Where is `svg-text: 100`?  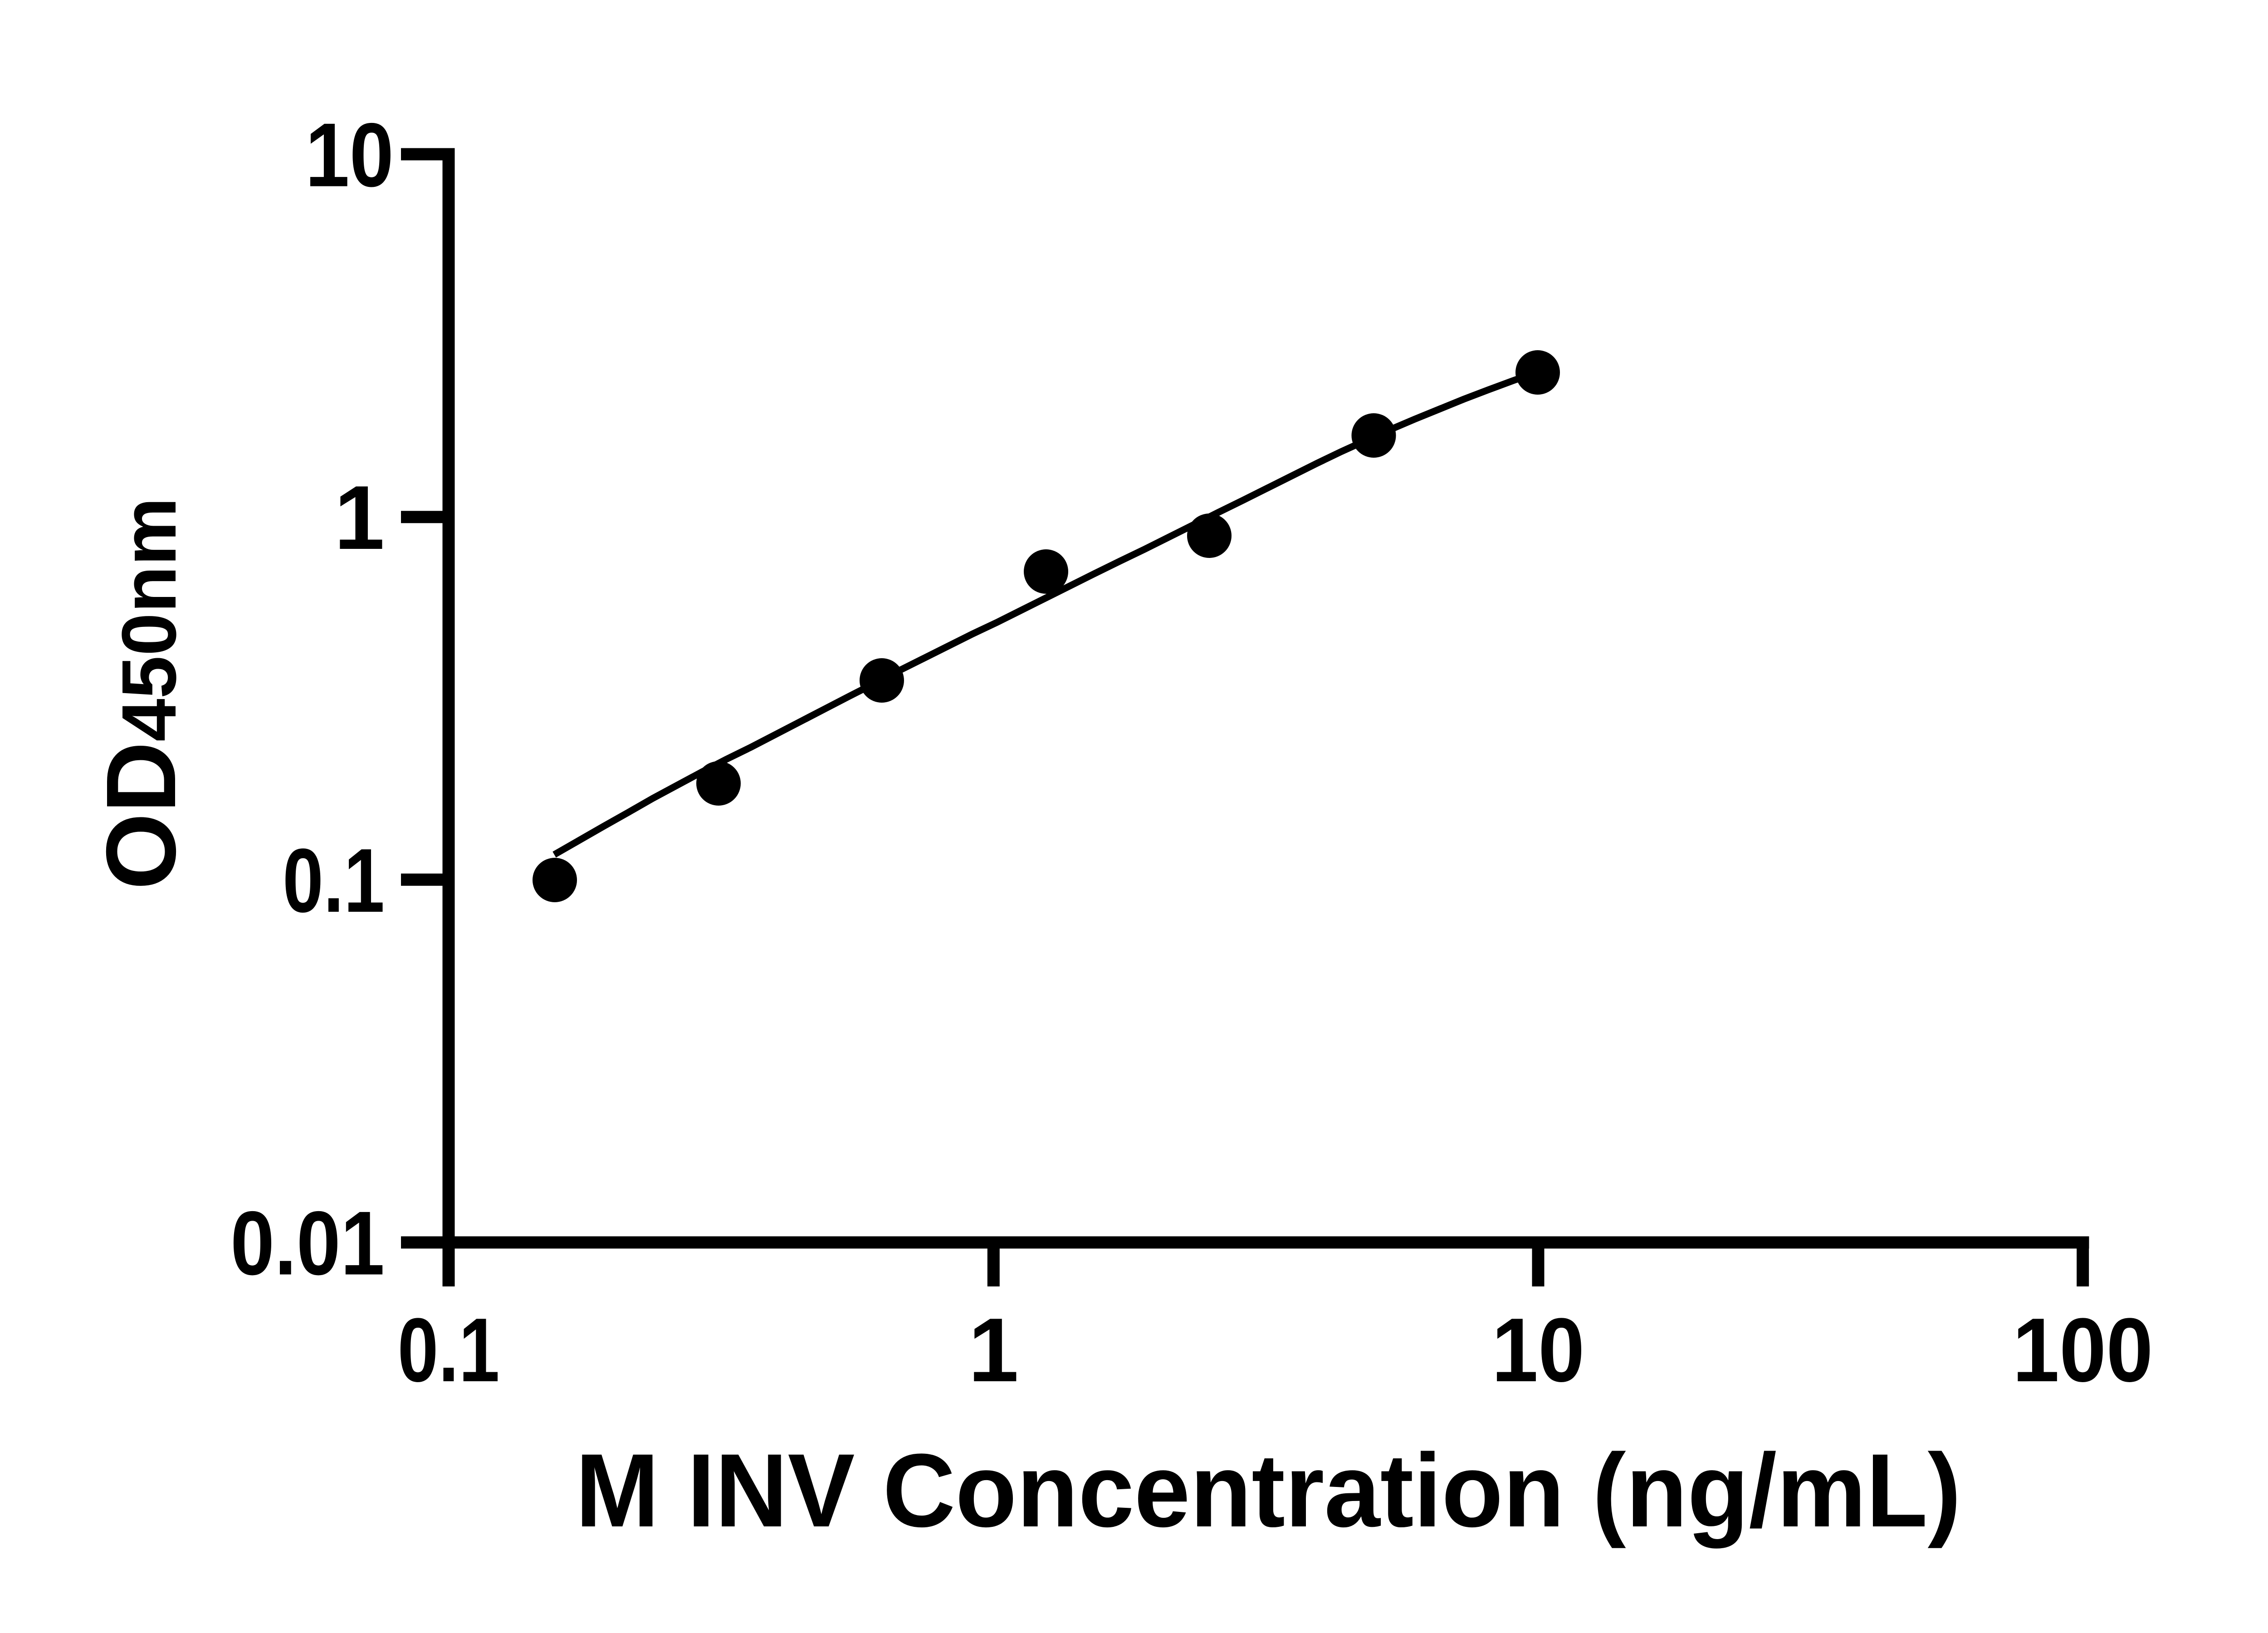
svg-text: 100 is located at coordinates (2083, 1350).